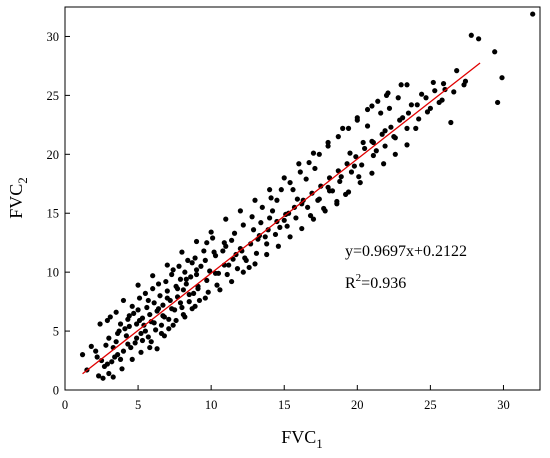 The image size is (550, 458). What do you see at coordinates (503, 405) in the screenshot?
I see `x-tick-label: 30` at bounding box center [503, 405].